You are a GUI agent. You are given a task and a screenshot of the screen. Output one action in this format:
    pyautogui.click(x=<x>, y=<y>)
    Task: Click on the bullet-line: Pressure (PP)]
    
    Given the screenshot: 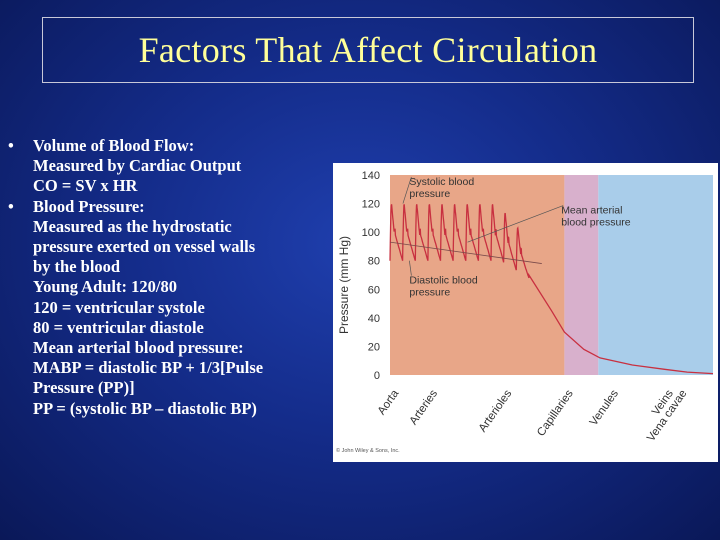 What is the action you would take?
    pyautogui.click(x=84, y=388)
    